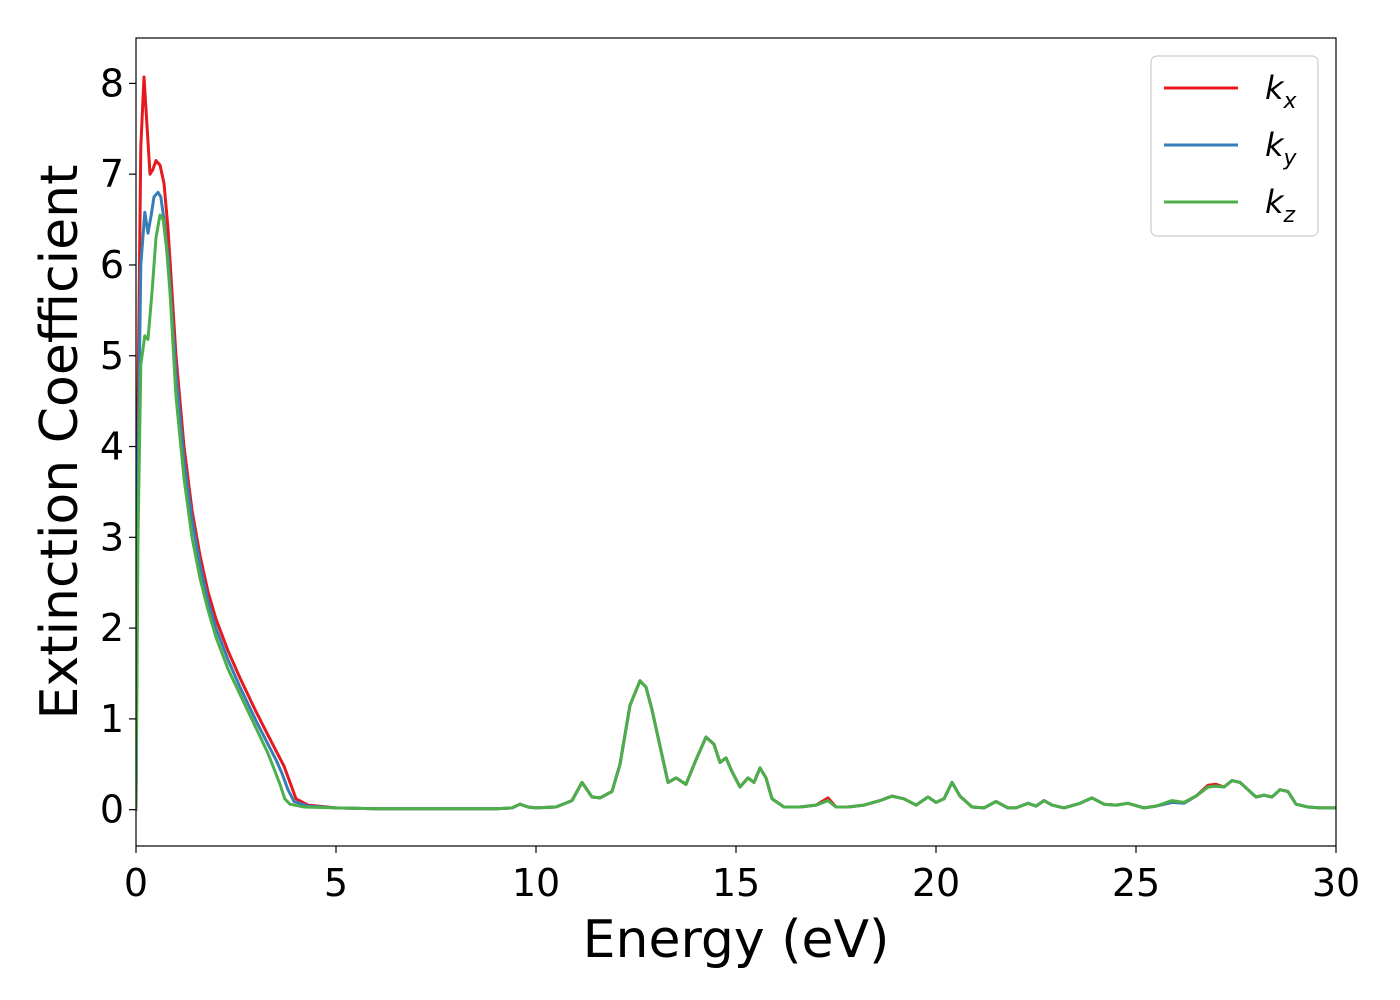 The width and height of the screenshot is (1400, 1000). I want to click on y-tick-label: 4, so click(112, 447).